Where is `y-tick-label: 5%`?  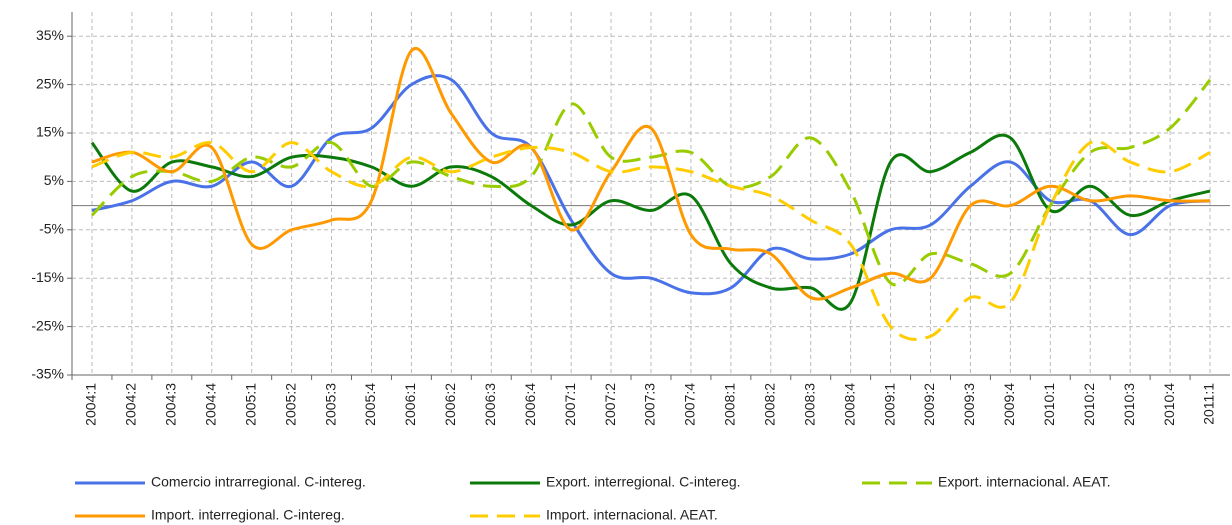
y-tick-label: 5% is located at coordinates (54, 180).